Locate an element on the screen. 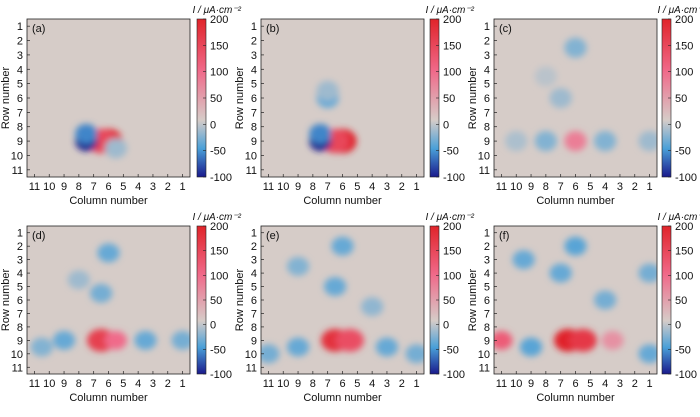 Image resolution: width=700 pixels, height=417 pixels. panel-label: (b) is located at coordinates (272, 29).